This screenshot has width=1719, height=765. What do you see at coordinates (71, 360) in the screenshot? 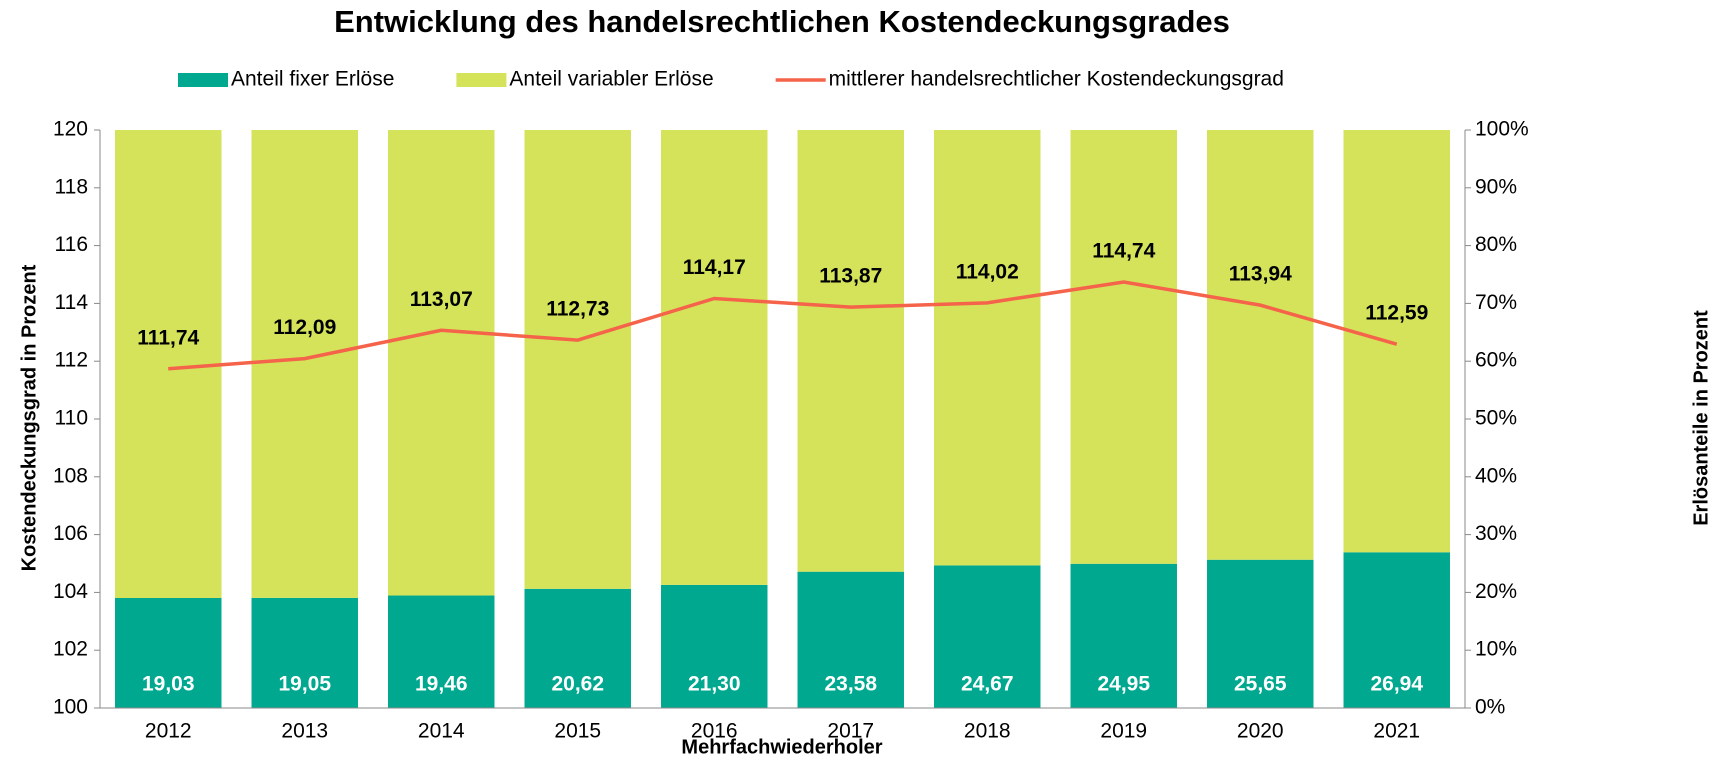
I see `y-tick-label: 112` at bounding box center [71, 360].